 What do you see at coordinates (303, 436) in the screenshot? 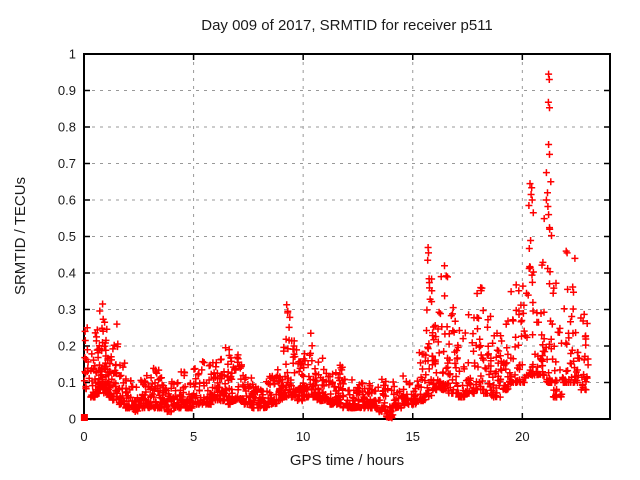
I see `x-tick-label: 10` at bounding box center [303, 436].